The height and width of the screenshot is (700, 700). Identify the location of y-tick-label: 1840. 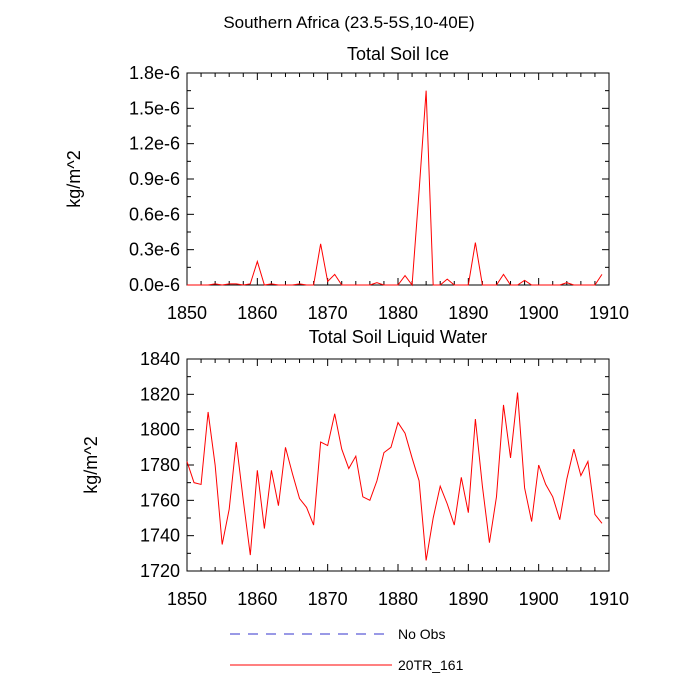
(160, 359).